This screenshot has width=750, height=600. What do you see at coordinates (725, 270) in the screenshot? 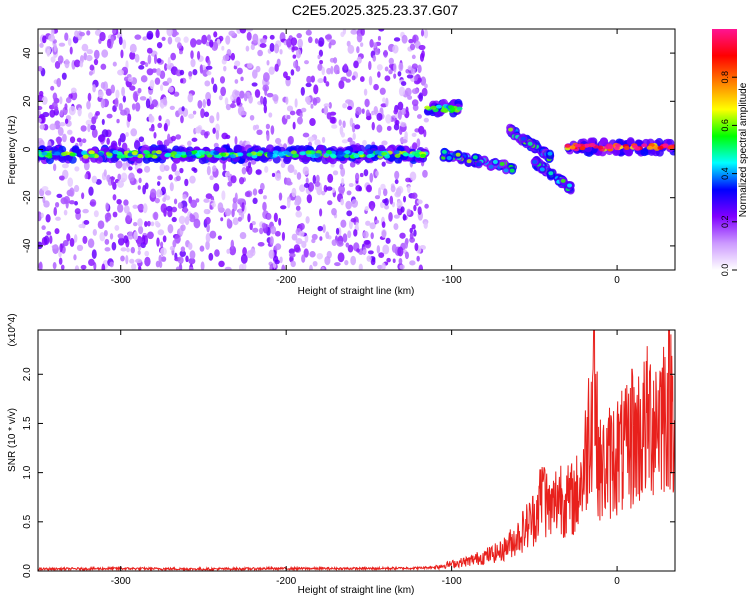
I see `colorbar-tick-label: 0.0` at bounding box center [725, 270].